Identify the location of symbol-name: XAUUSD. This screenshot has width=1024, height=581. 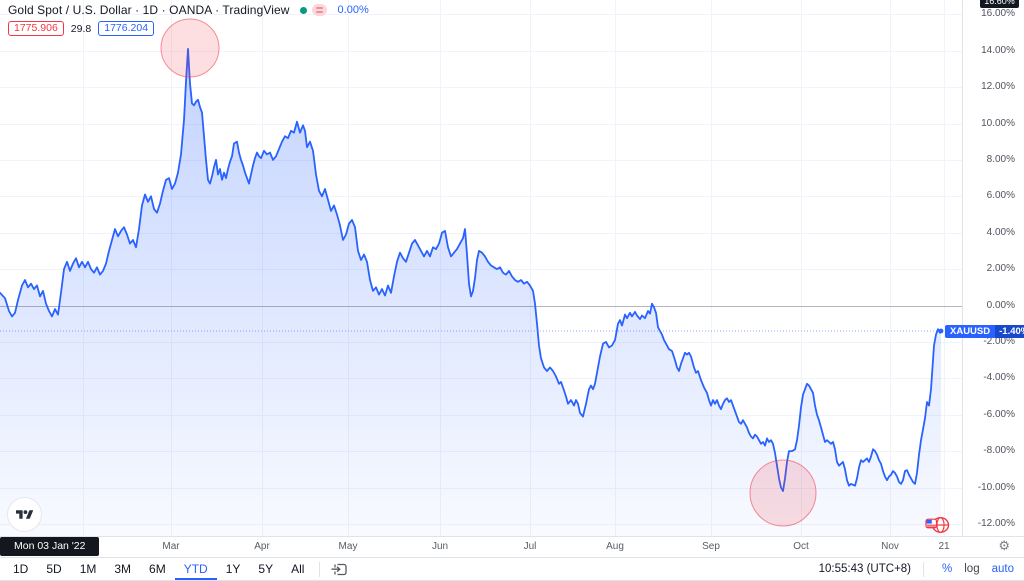
(970, 331).